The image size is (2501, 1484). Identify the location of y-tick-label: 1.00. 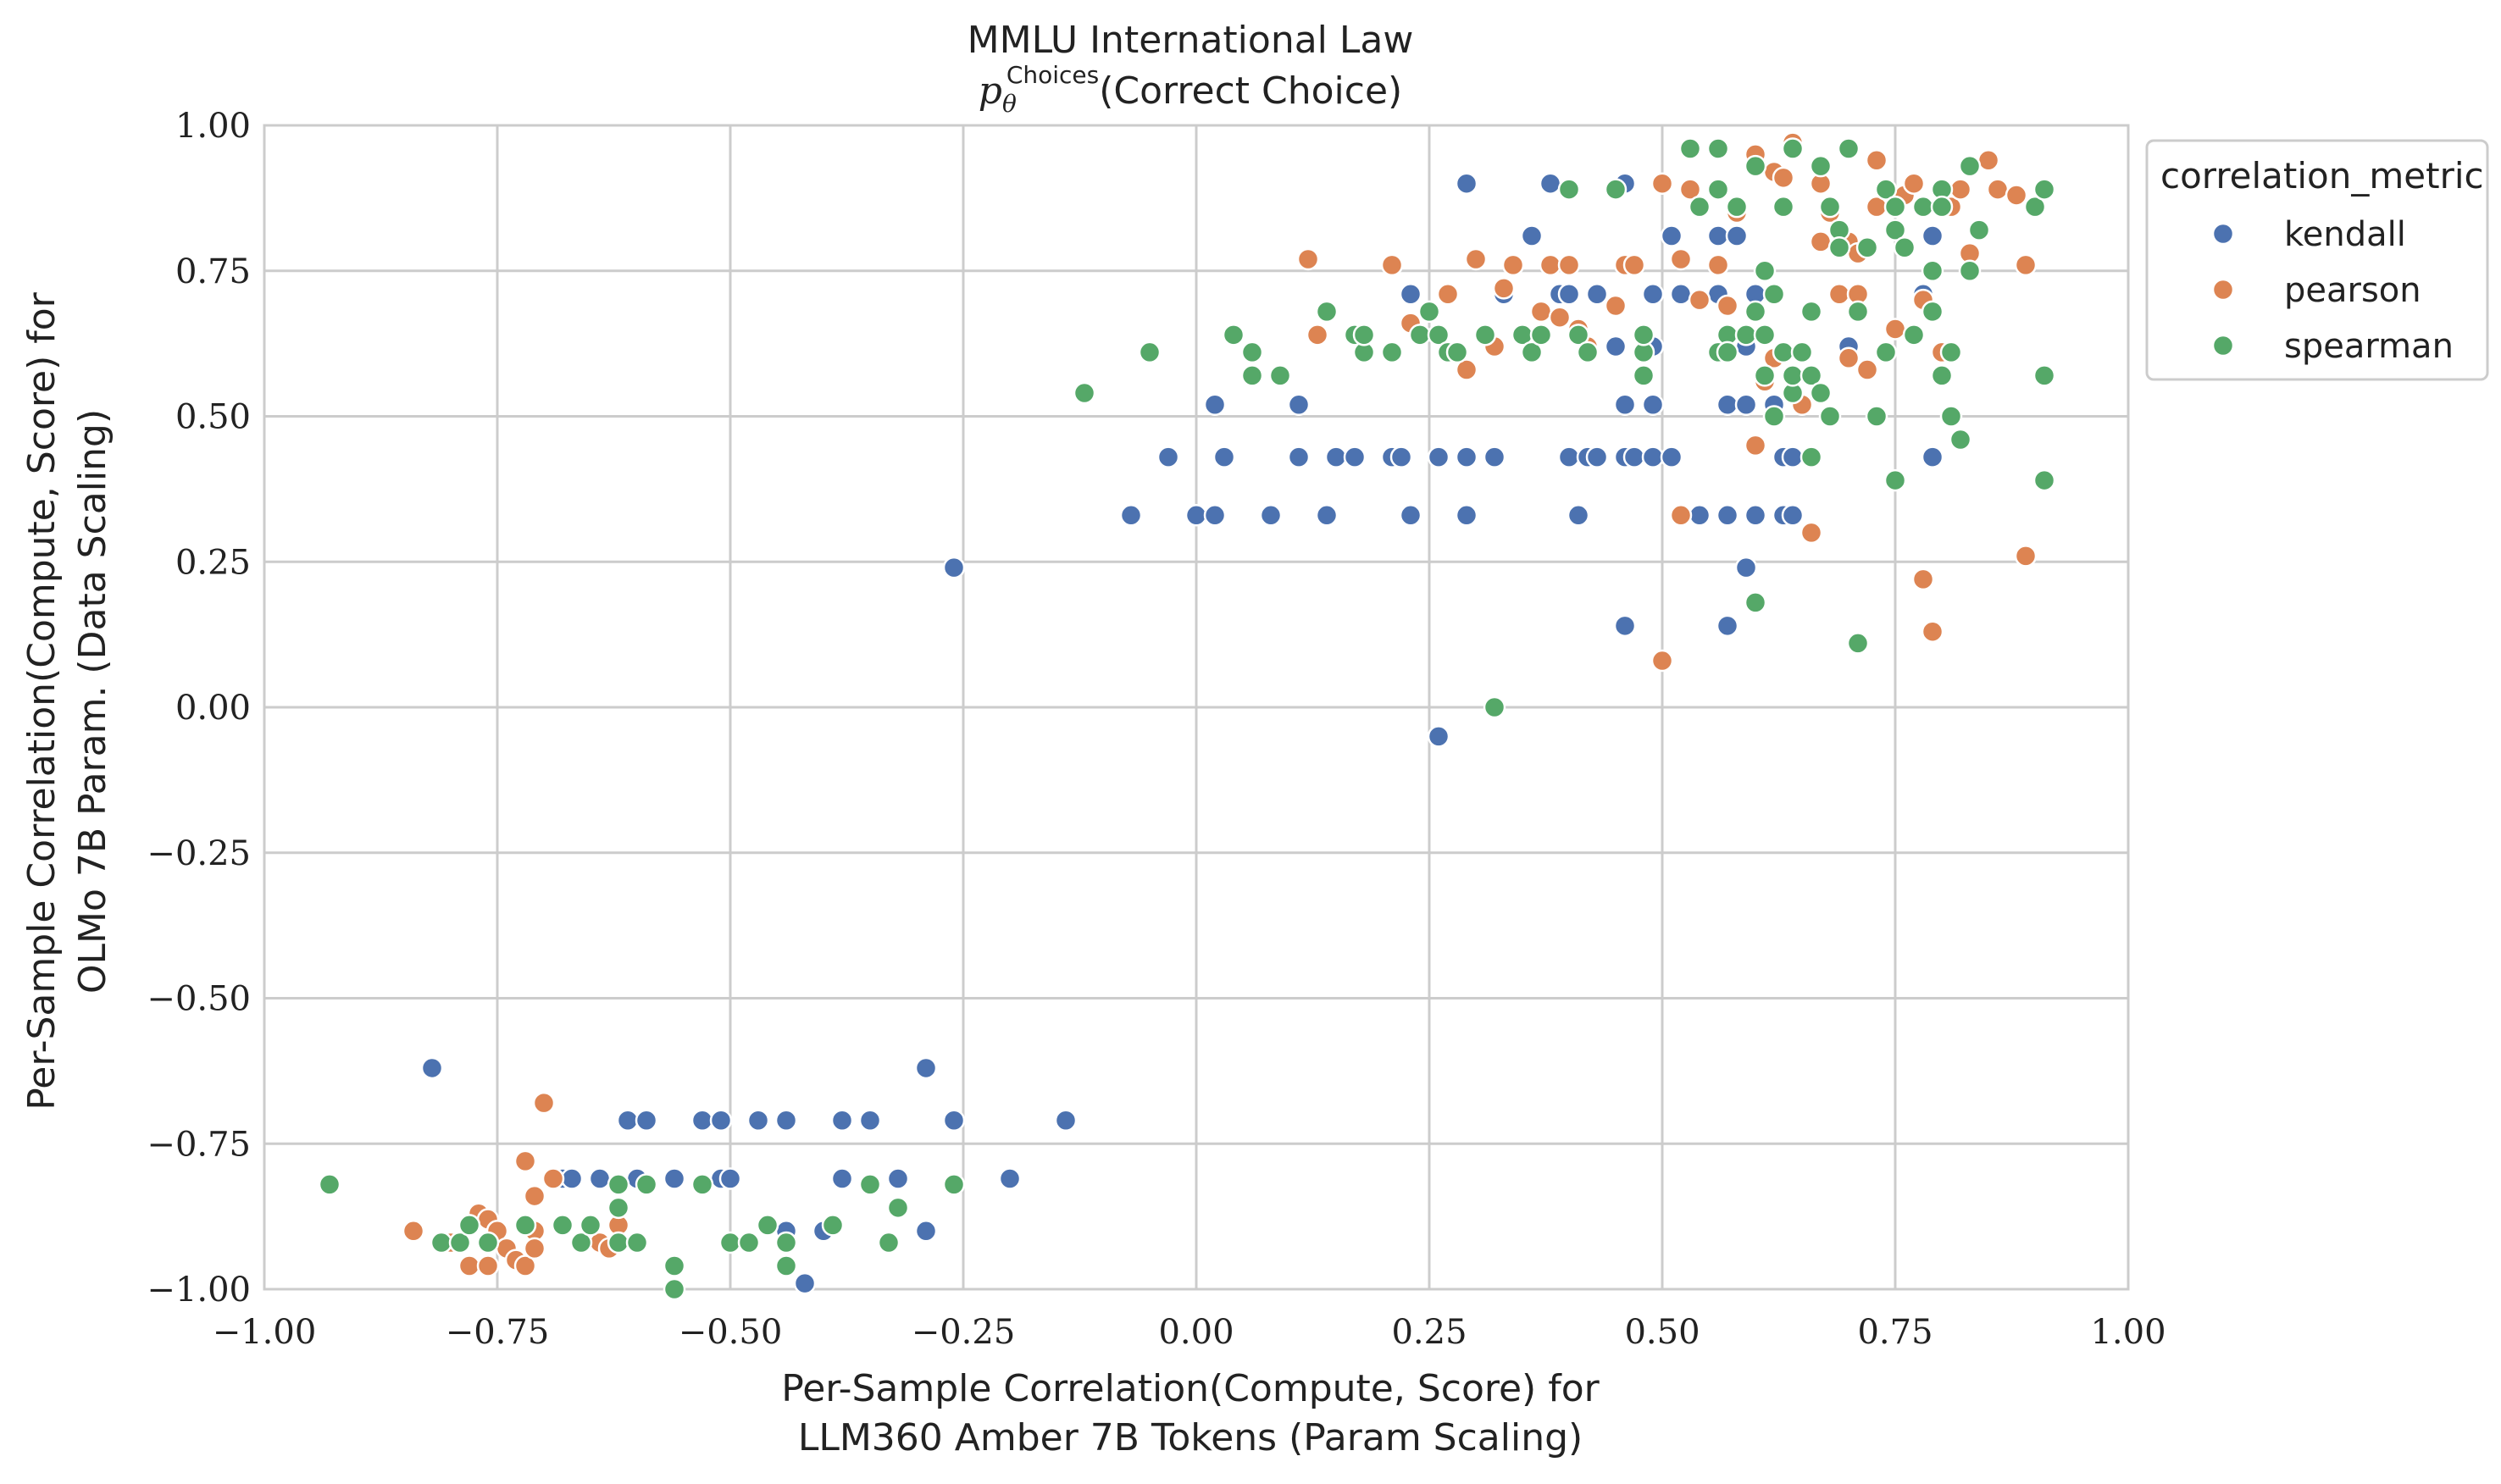
(213, 126).